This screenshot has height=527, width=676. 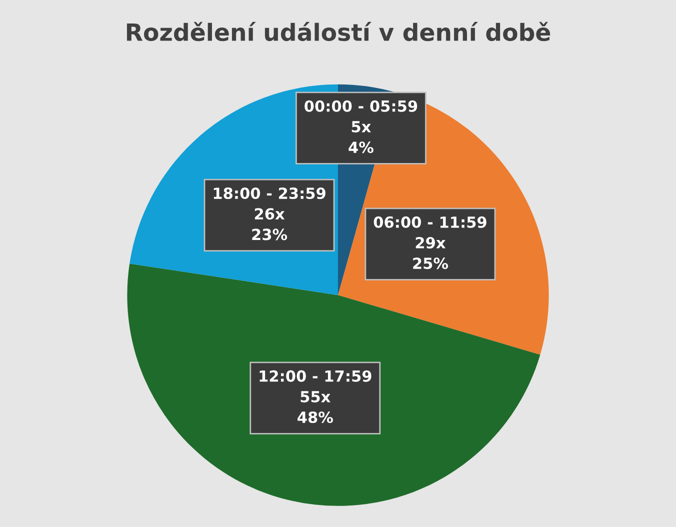 What do you see at coordinates (270, 224) in the screenshot?
I see `data-label: 26x 23%` at bounding box center [270, 224].